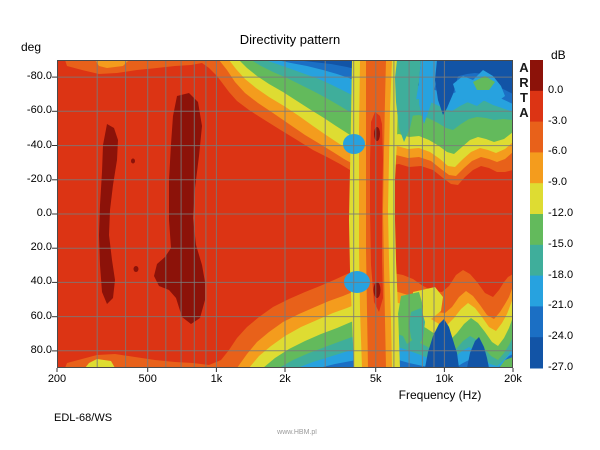  What do you see at coordinates (557, 120) in the screenshot?
I see `colorbar-tick-label: -3.0` at bounding box center [557, 120].